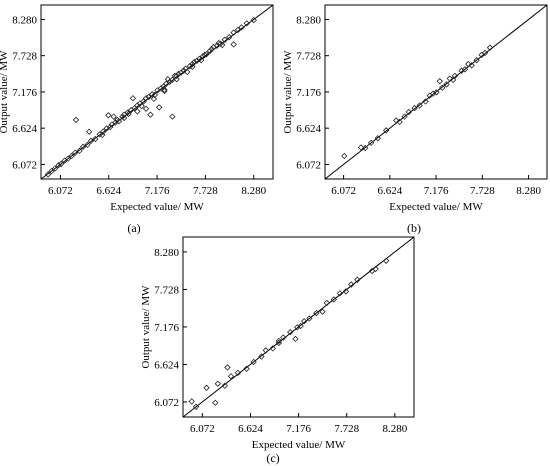 The height and width of the screenshot is (466, 550). Describe the element at coordinates (482, 191) in the screenshot. I see `panel-1-x-tick-label: 7.728` at that location.